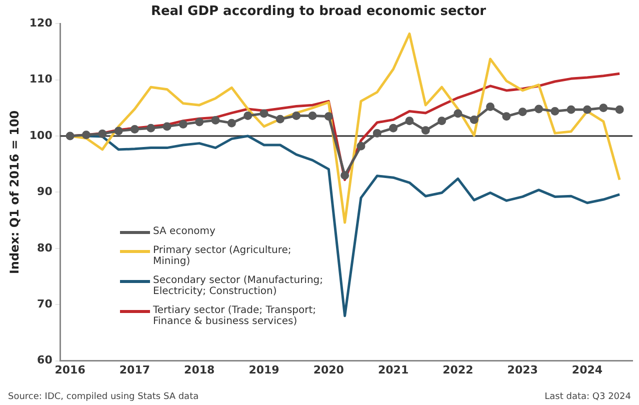 The image size is (639, 405). Describe the element at coordinates (41, 79) in the screenshot. I see `y-tick-label: 110` at that location.